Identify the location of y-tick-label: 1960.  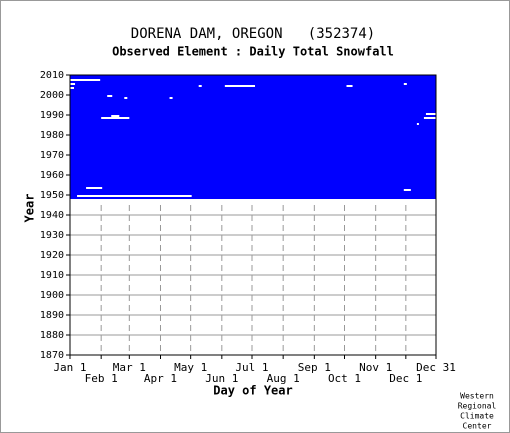
(52, 175).